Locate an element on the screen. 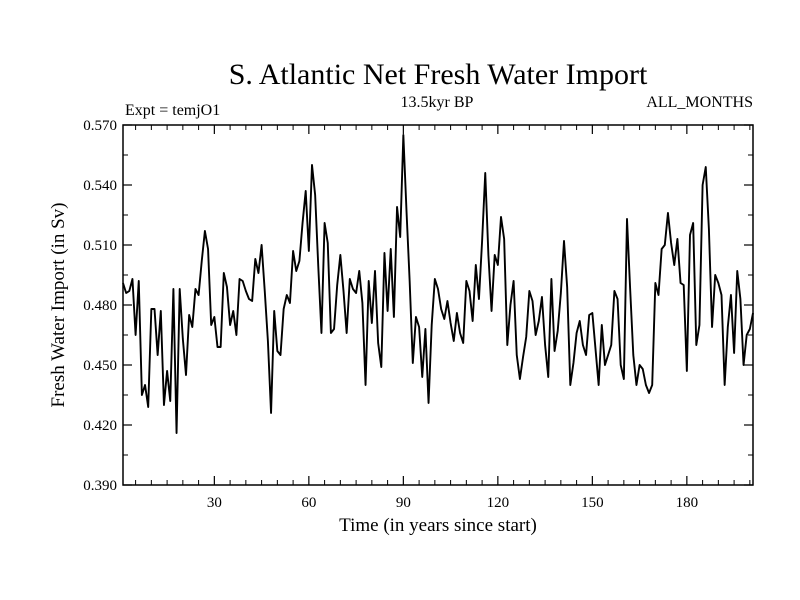  x-tick-label: 150 is located at coordinates (592, 503).